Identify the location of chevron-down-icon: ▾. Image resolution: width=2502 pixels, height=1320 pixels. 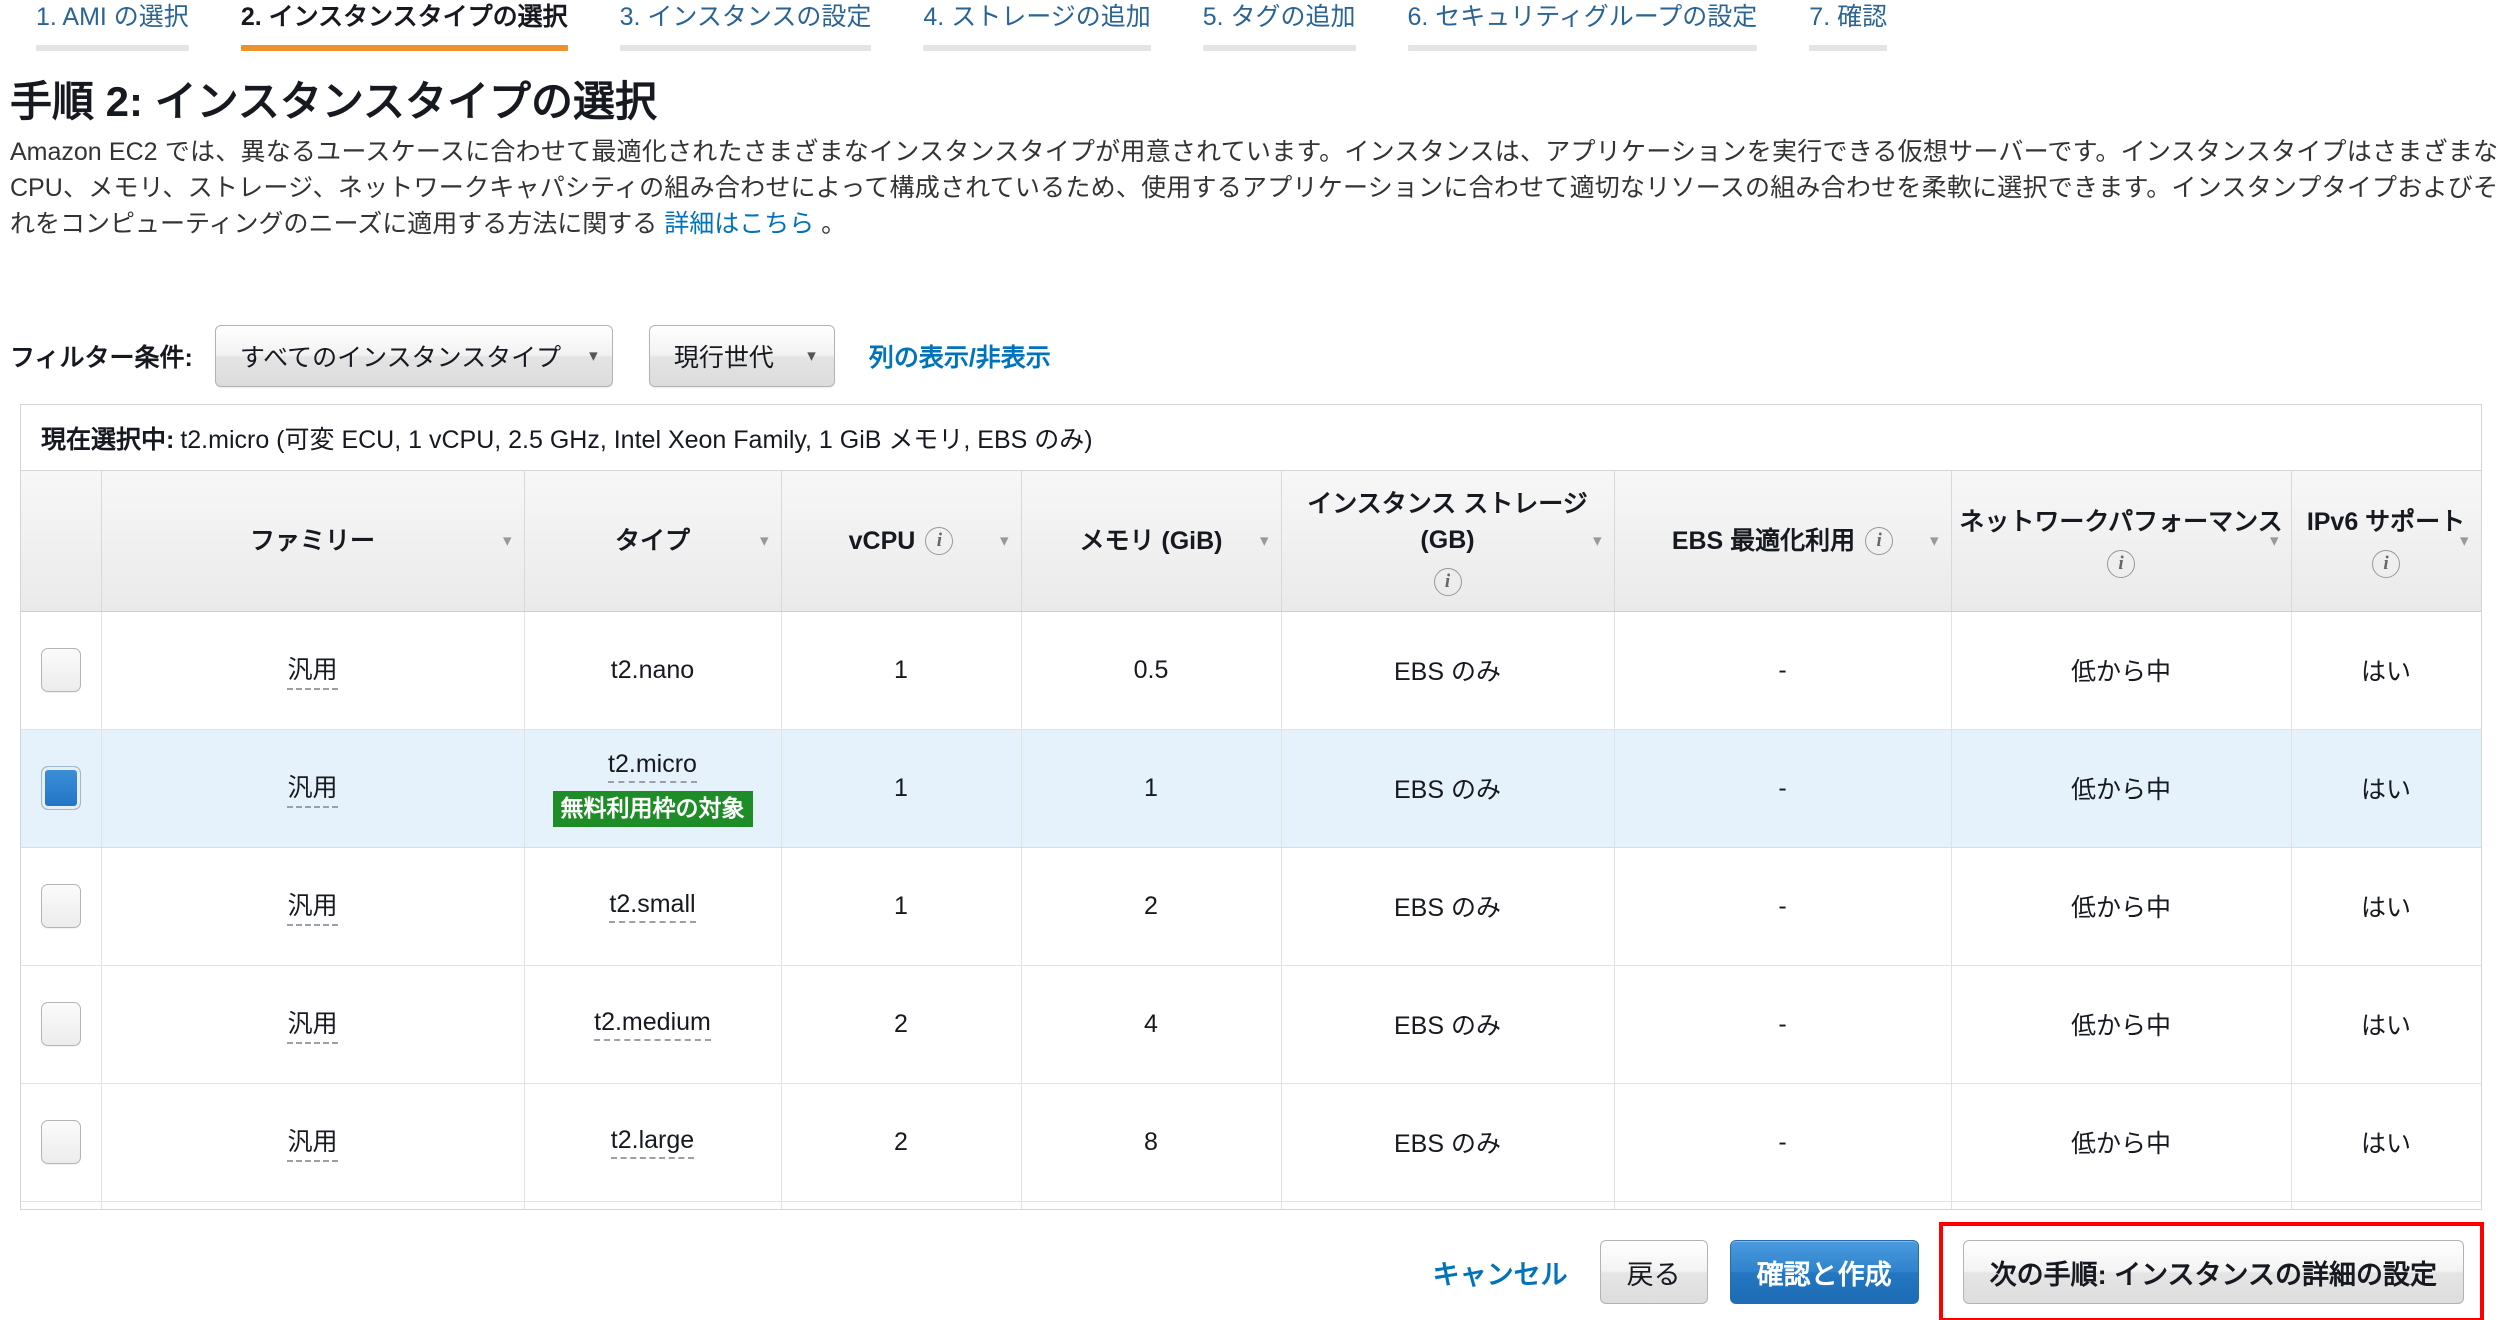
(811, 355).